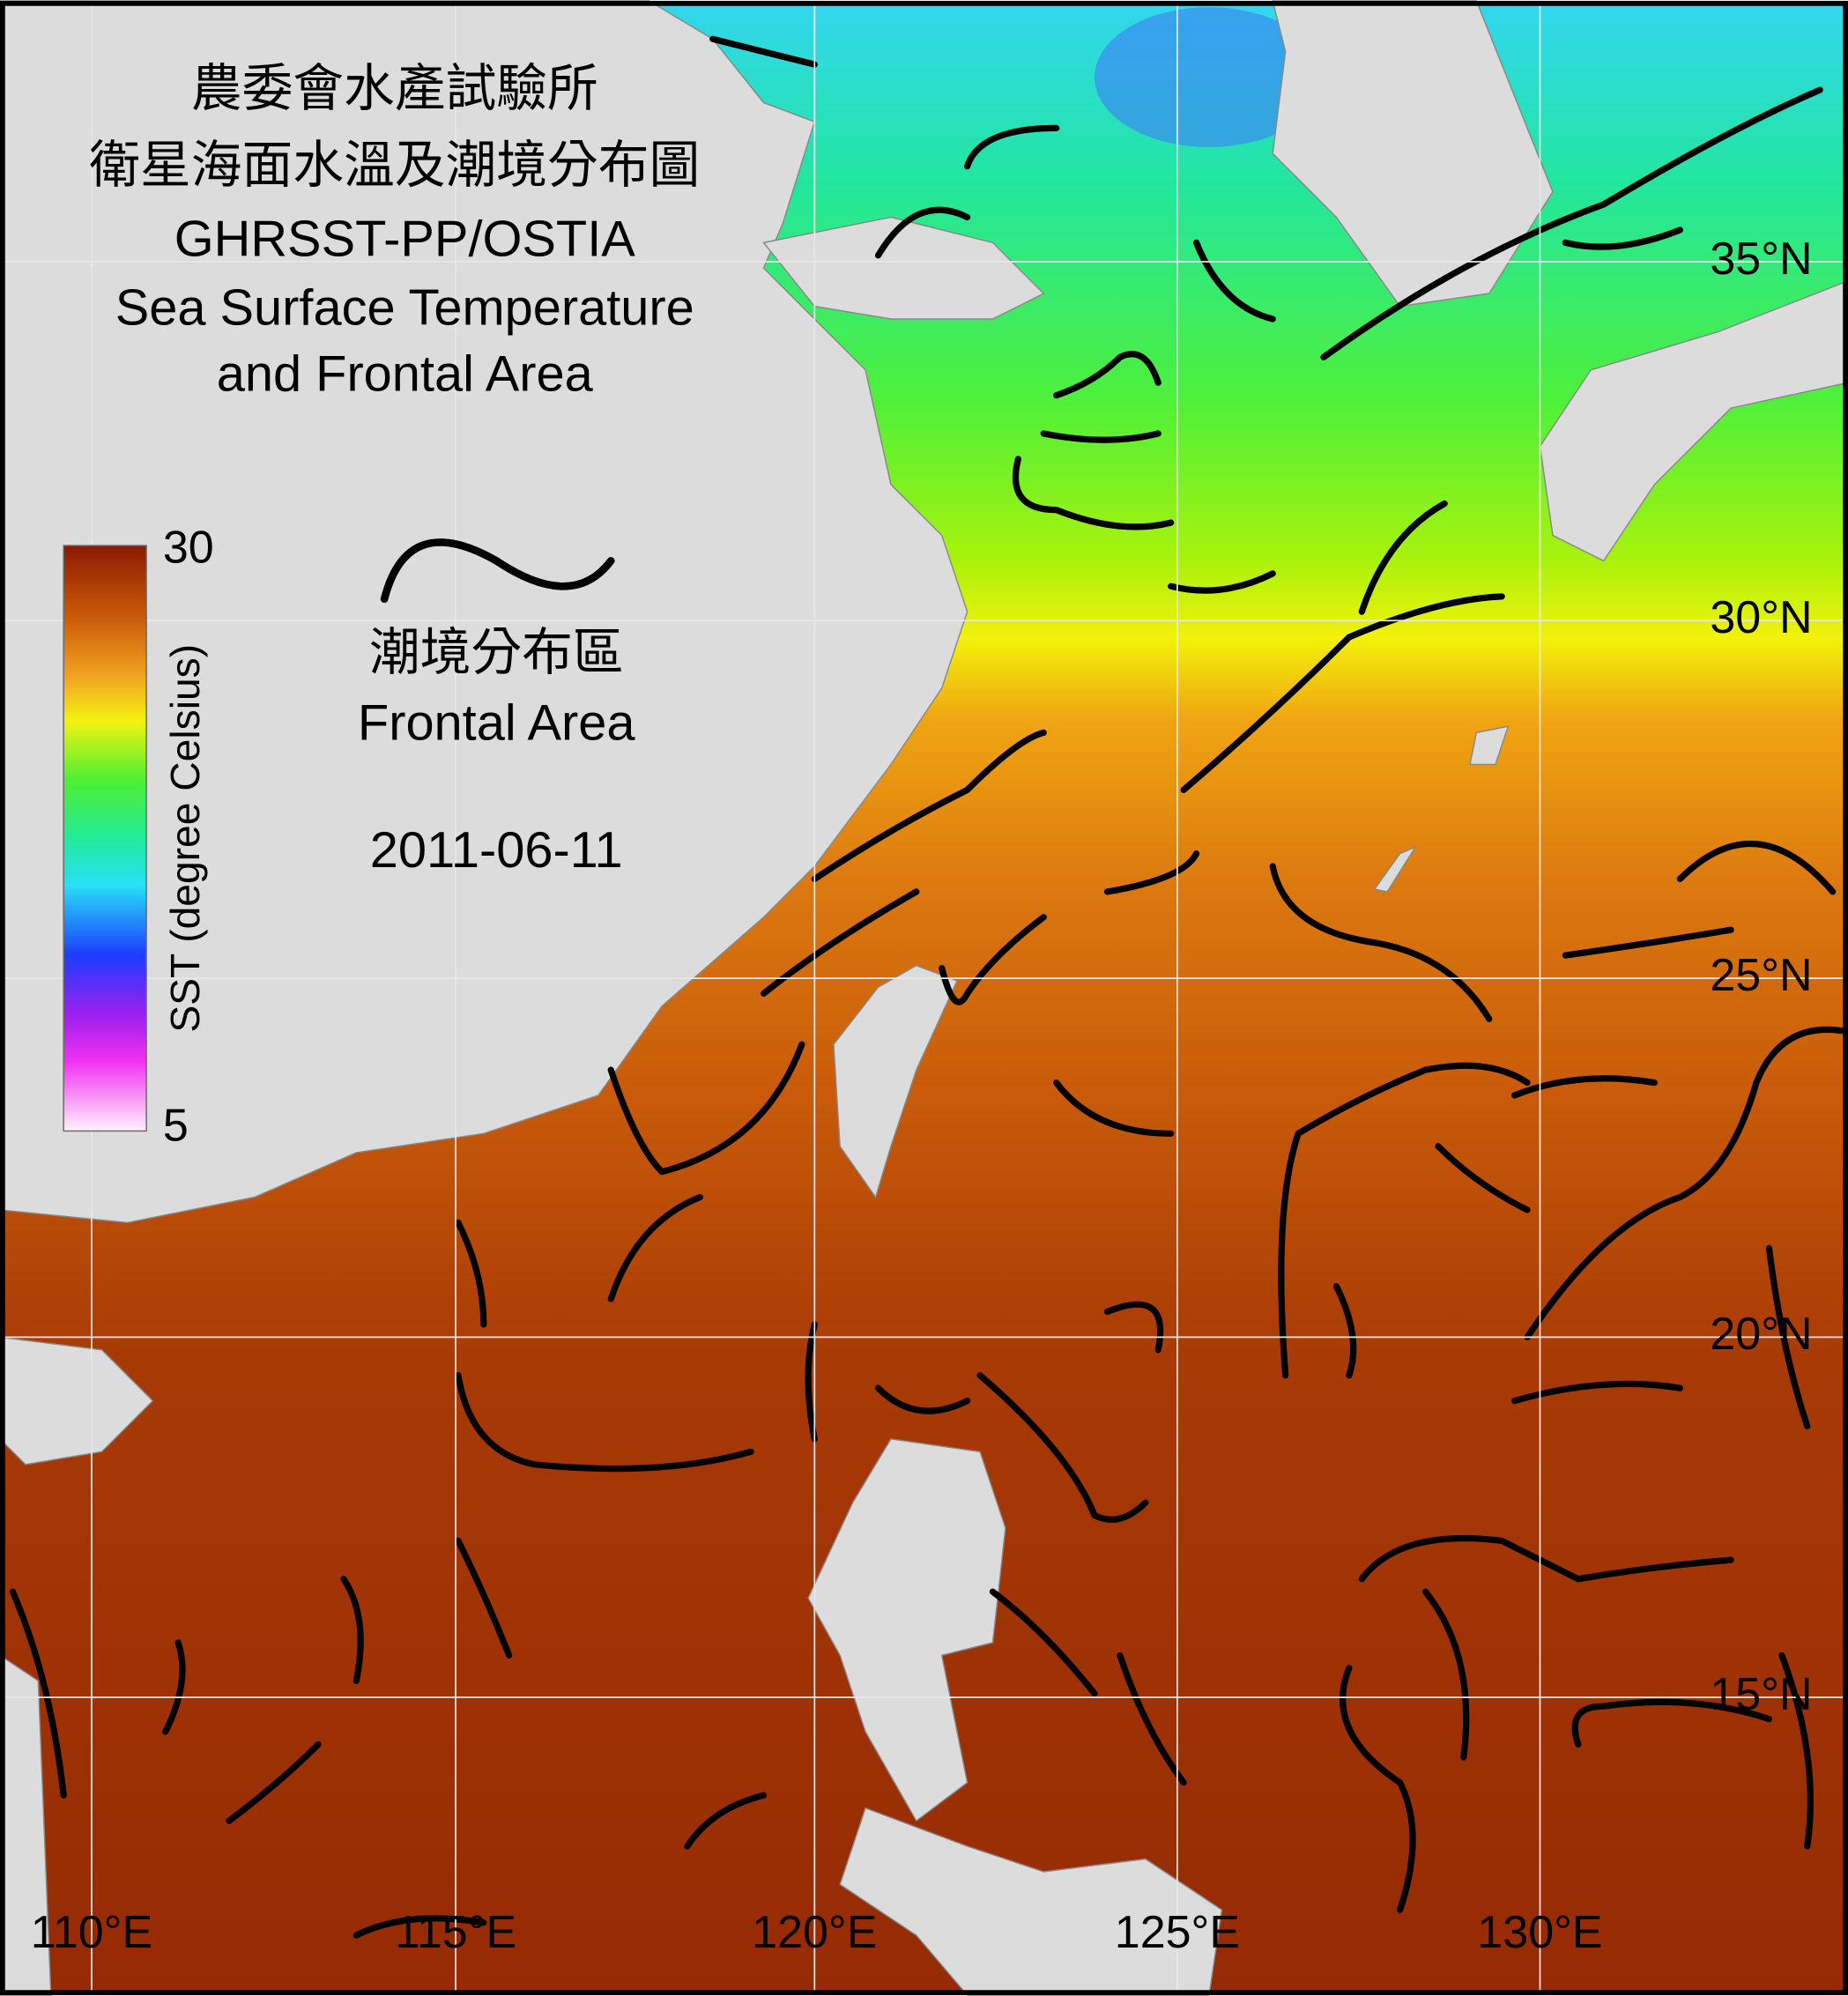 Image resolution: width=1848 pixels, height=1996 pixels. What do you see at coordinates (185, 838) in the screenshot?
I see `colorbar-label: SST (degree Celsius)` at bounding box center [185, 838].